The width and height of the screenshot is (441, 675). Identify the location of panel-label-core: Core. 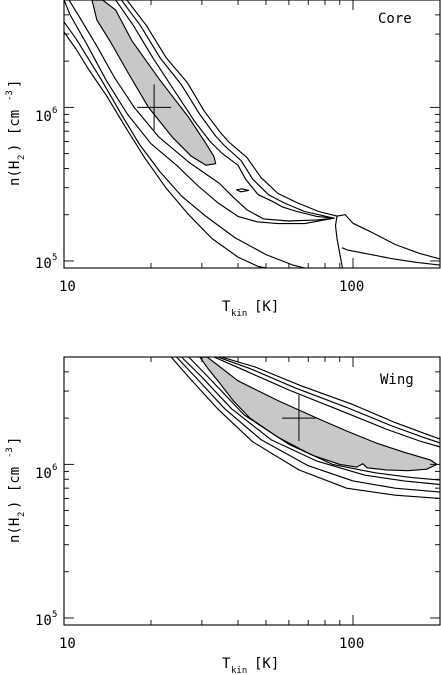
(395, 19).